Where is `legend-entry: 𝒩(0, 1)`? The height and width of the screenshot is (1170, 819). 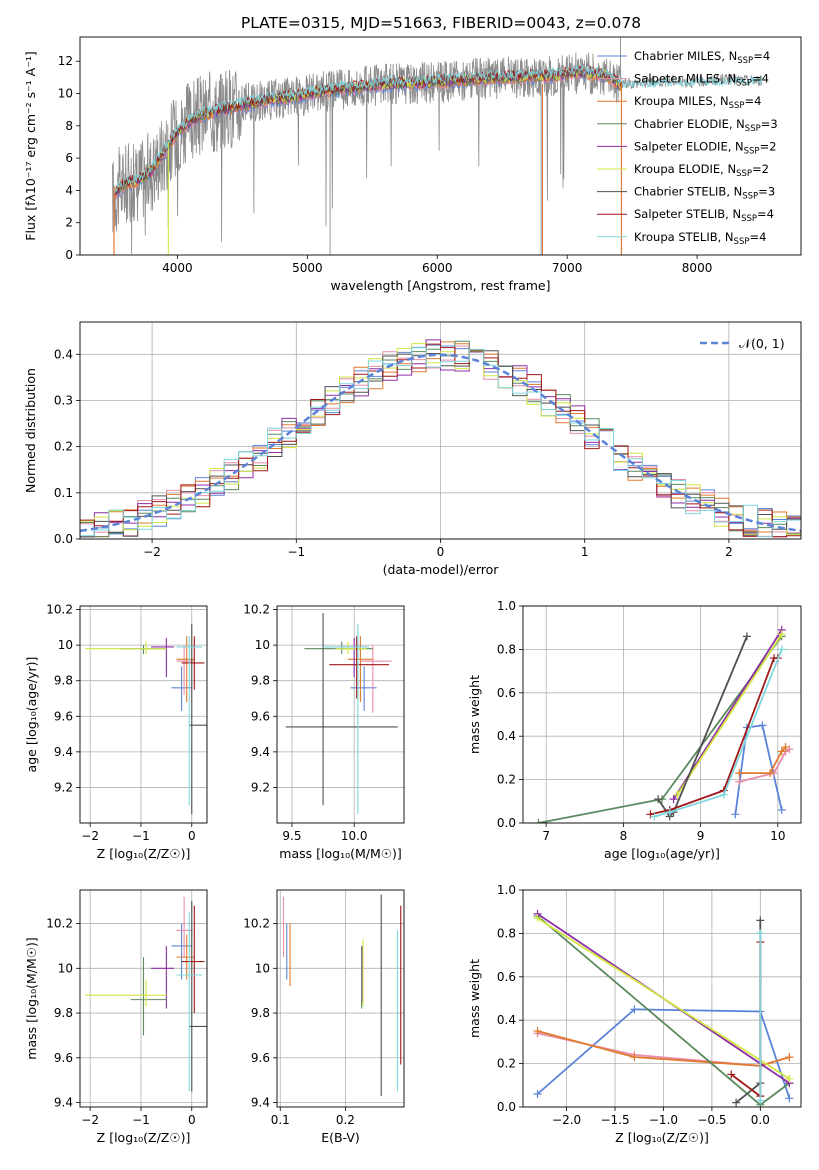
legend-entry: 𝒩(0, 1) is located at coordinates (762, 343).